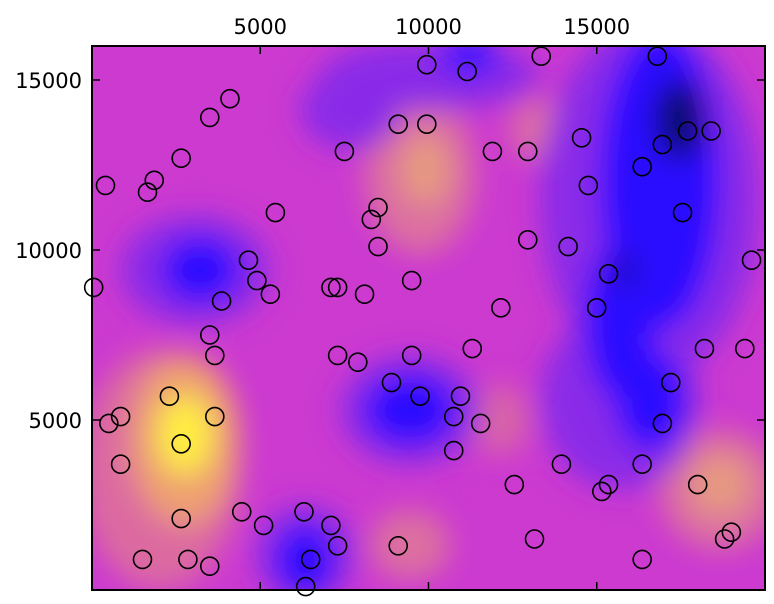  What do you see at coordinates (48, 81) in the screenshot?
I see `y-tick-label: 15000` at bounding box center [48, 81].